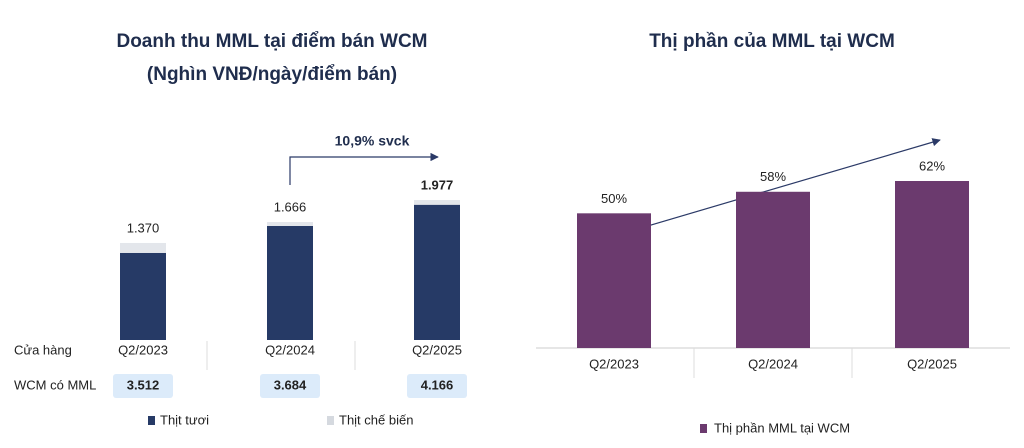 The image size is (1024, 448). Describe the element at coordinates (364, 168) in the screenshot. I see `growth-arrow` at that location.